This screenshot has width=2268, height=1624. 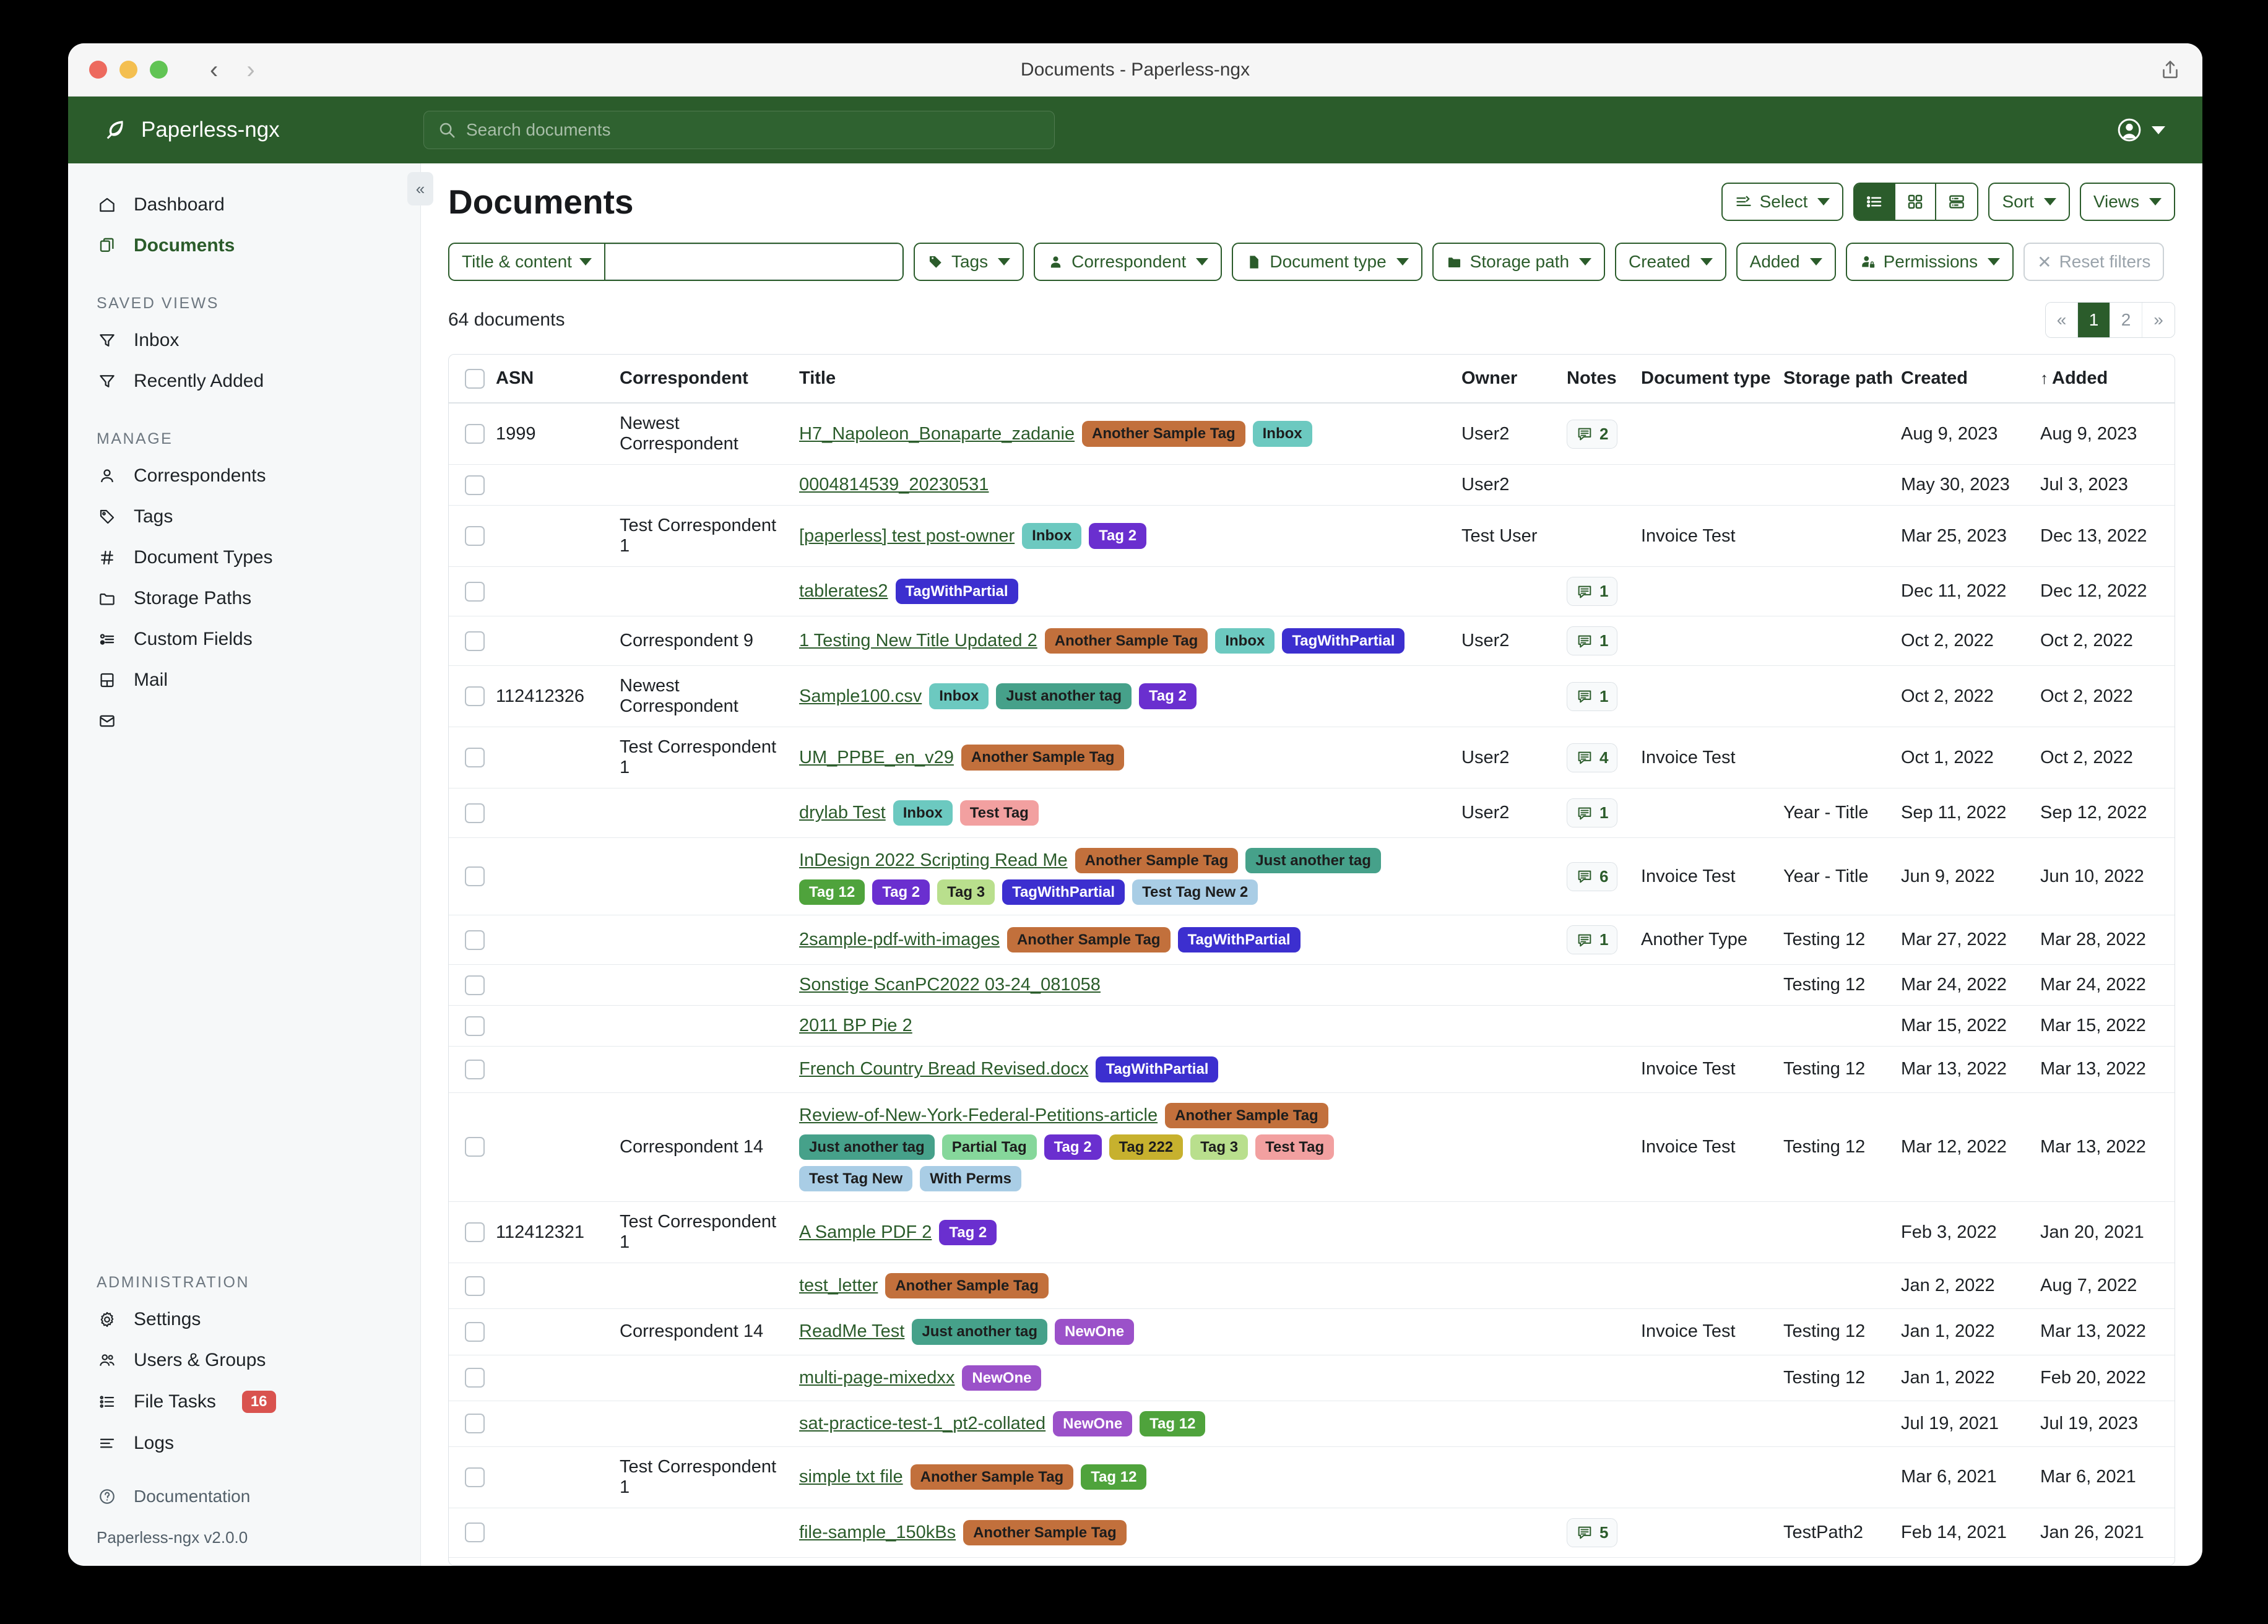 I want to click on view-mode-grid, so click(x=1916, y=202).